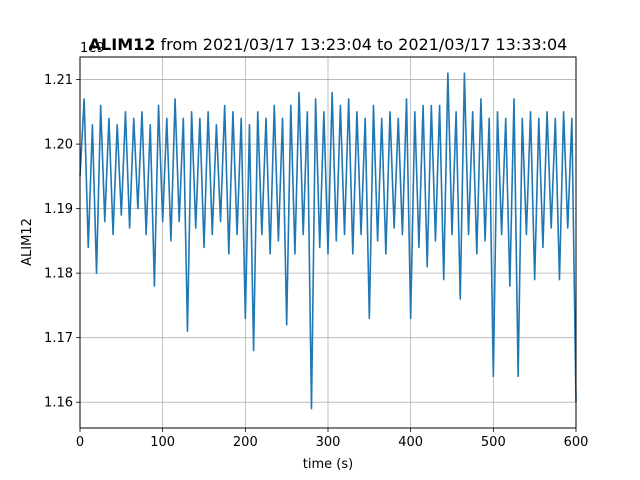 The height and width of the screenshot is (480, 640). Describe the element at coordinates (328, 442) in the screenshot. I see `x-tick-label: 300` at that location.